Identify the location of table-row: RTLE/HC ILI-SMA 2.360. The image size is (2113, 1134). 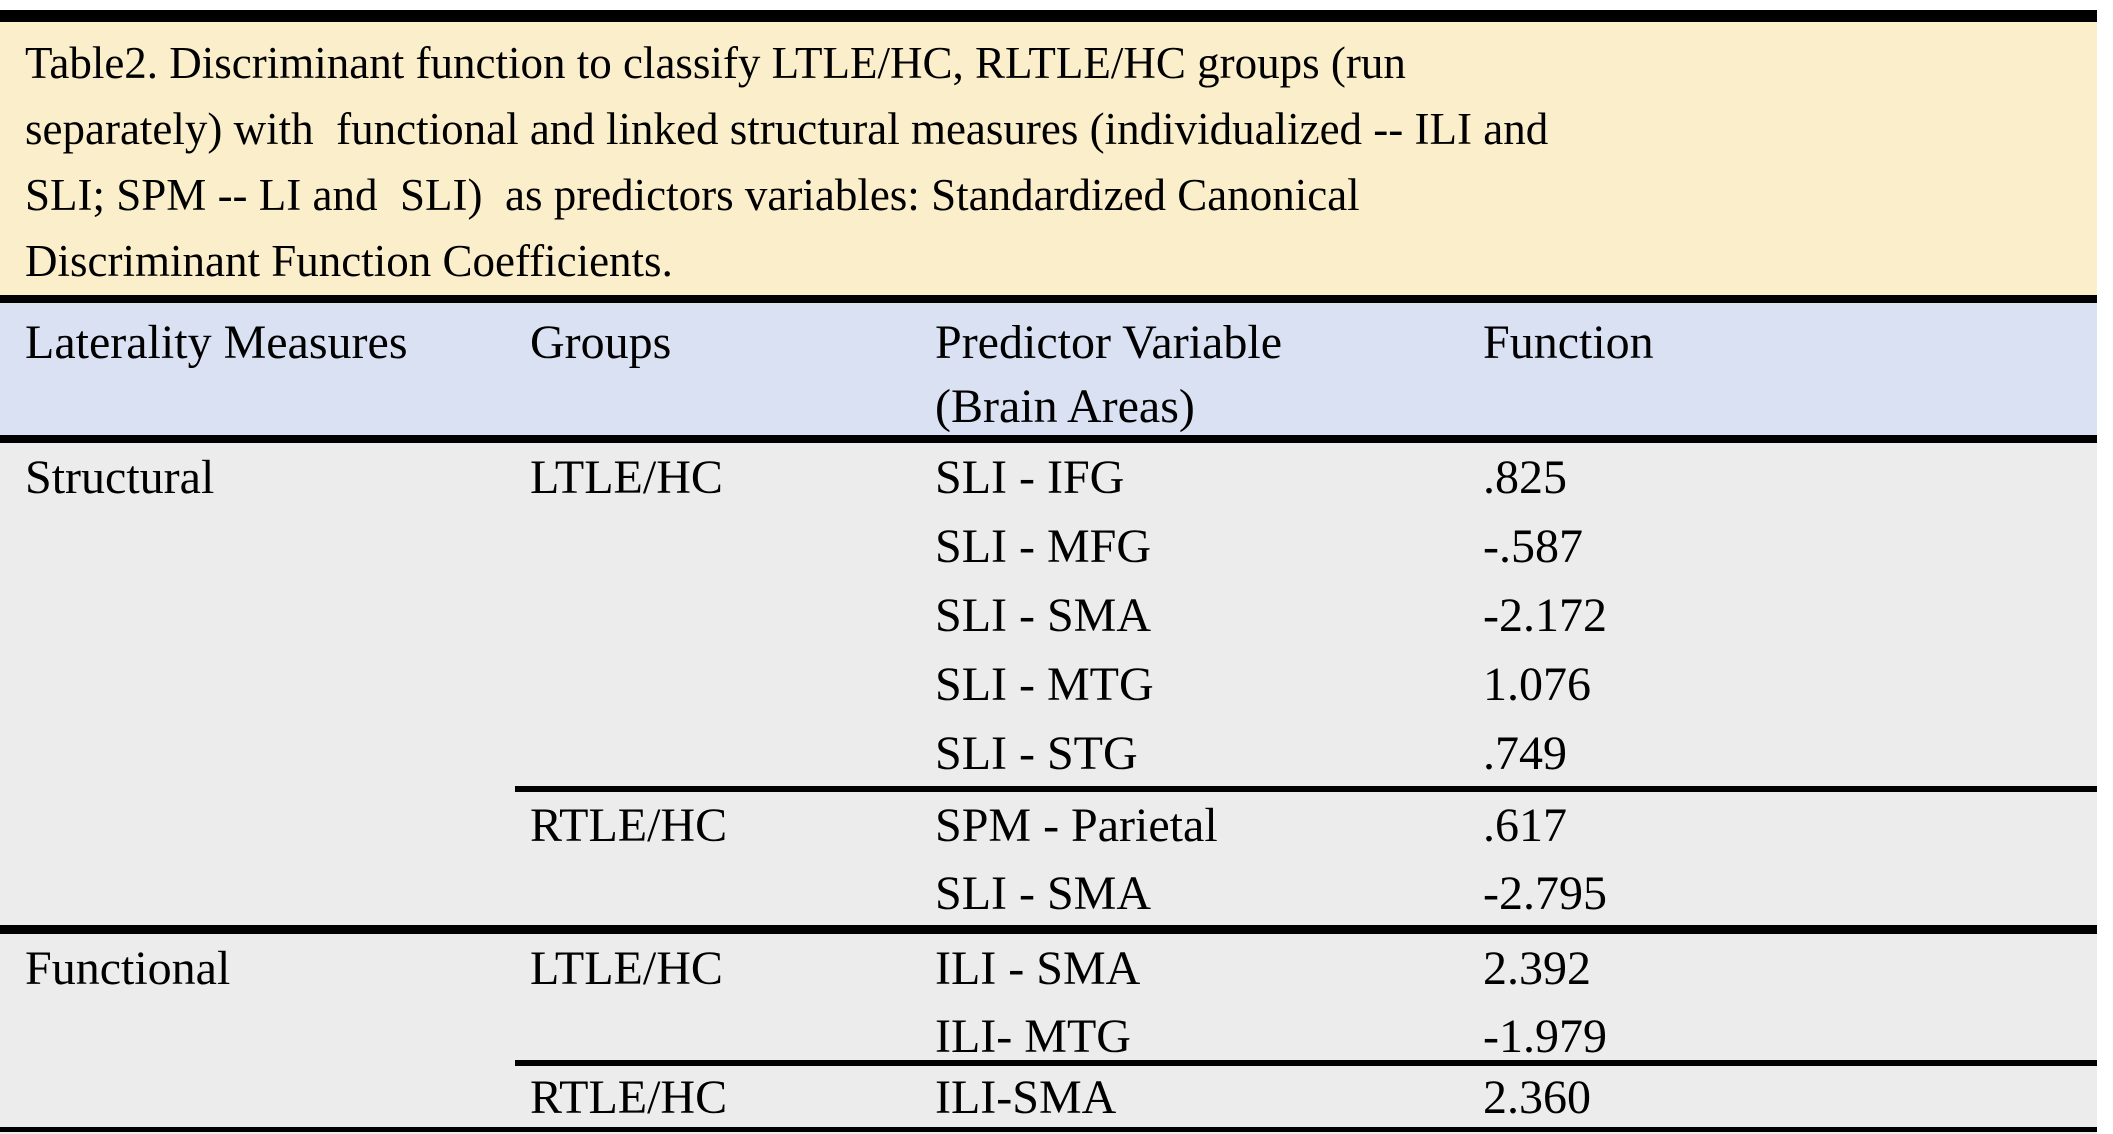
(1048, 1102).